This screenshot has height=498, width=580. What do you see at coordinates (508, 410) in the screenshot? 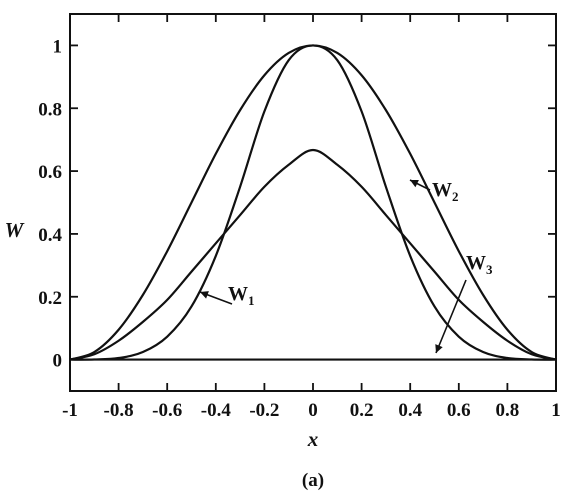
I see `x-tick-label: 0.8` at bounding box center [508, 410].